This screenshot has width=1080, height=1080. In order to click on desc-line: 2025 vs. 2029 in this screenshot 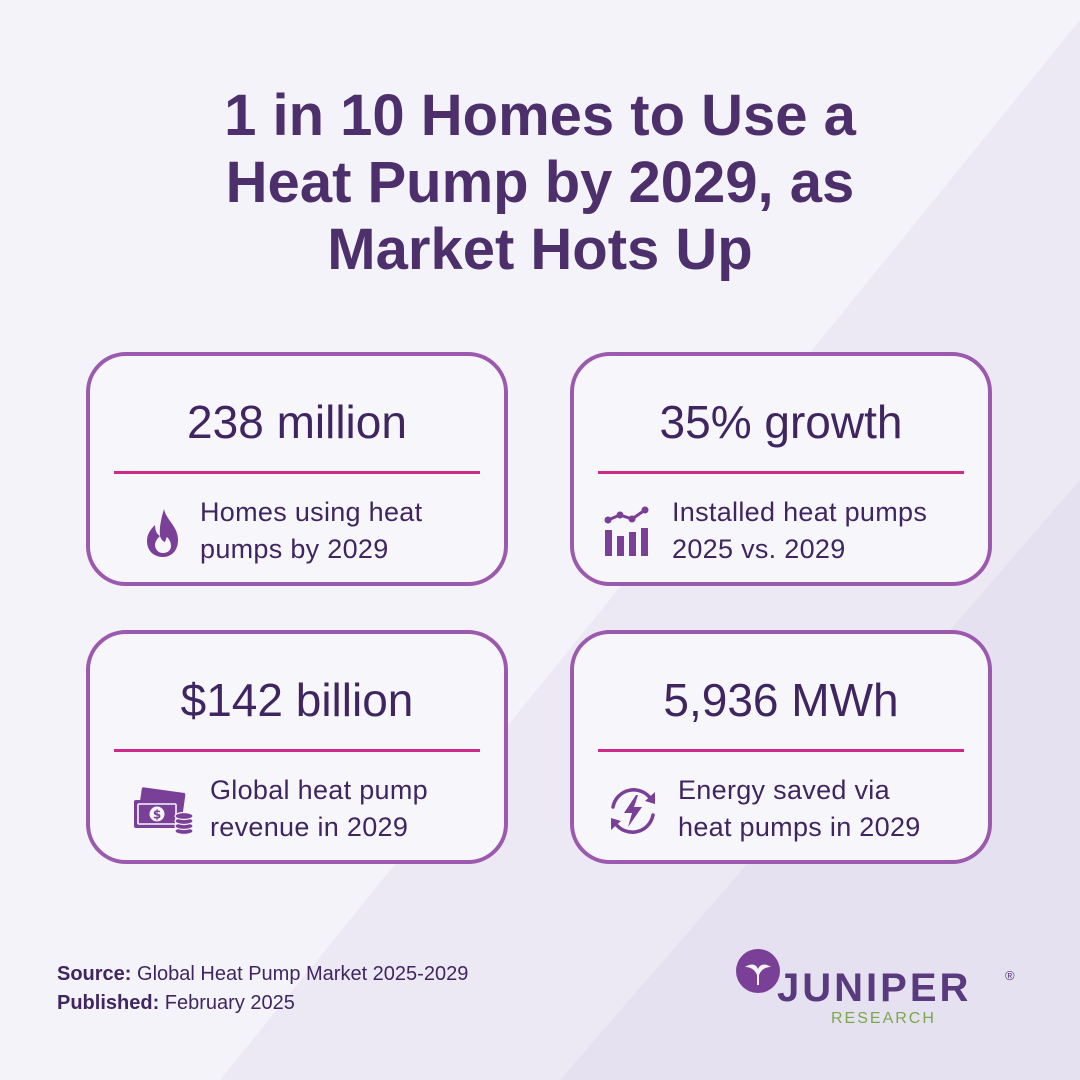, I will do `click(759, 549)`.